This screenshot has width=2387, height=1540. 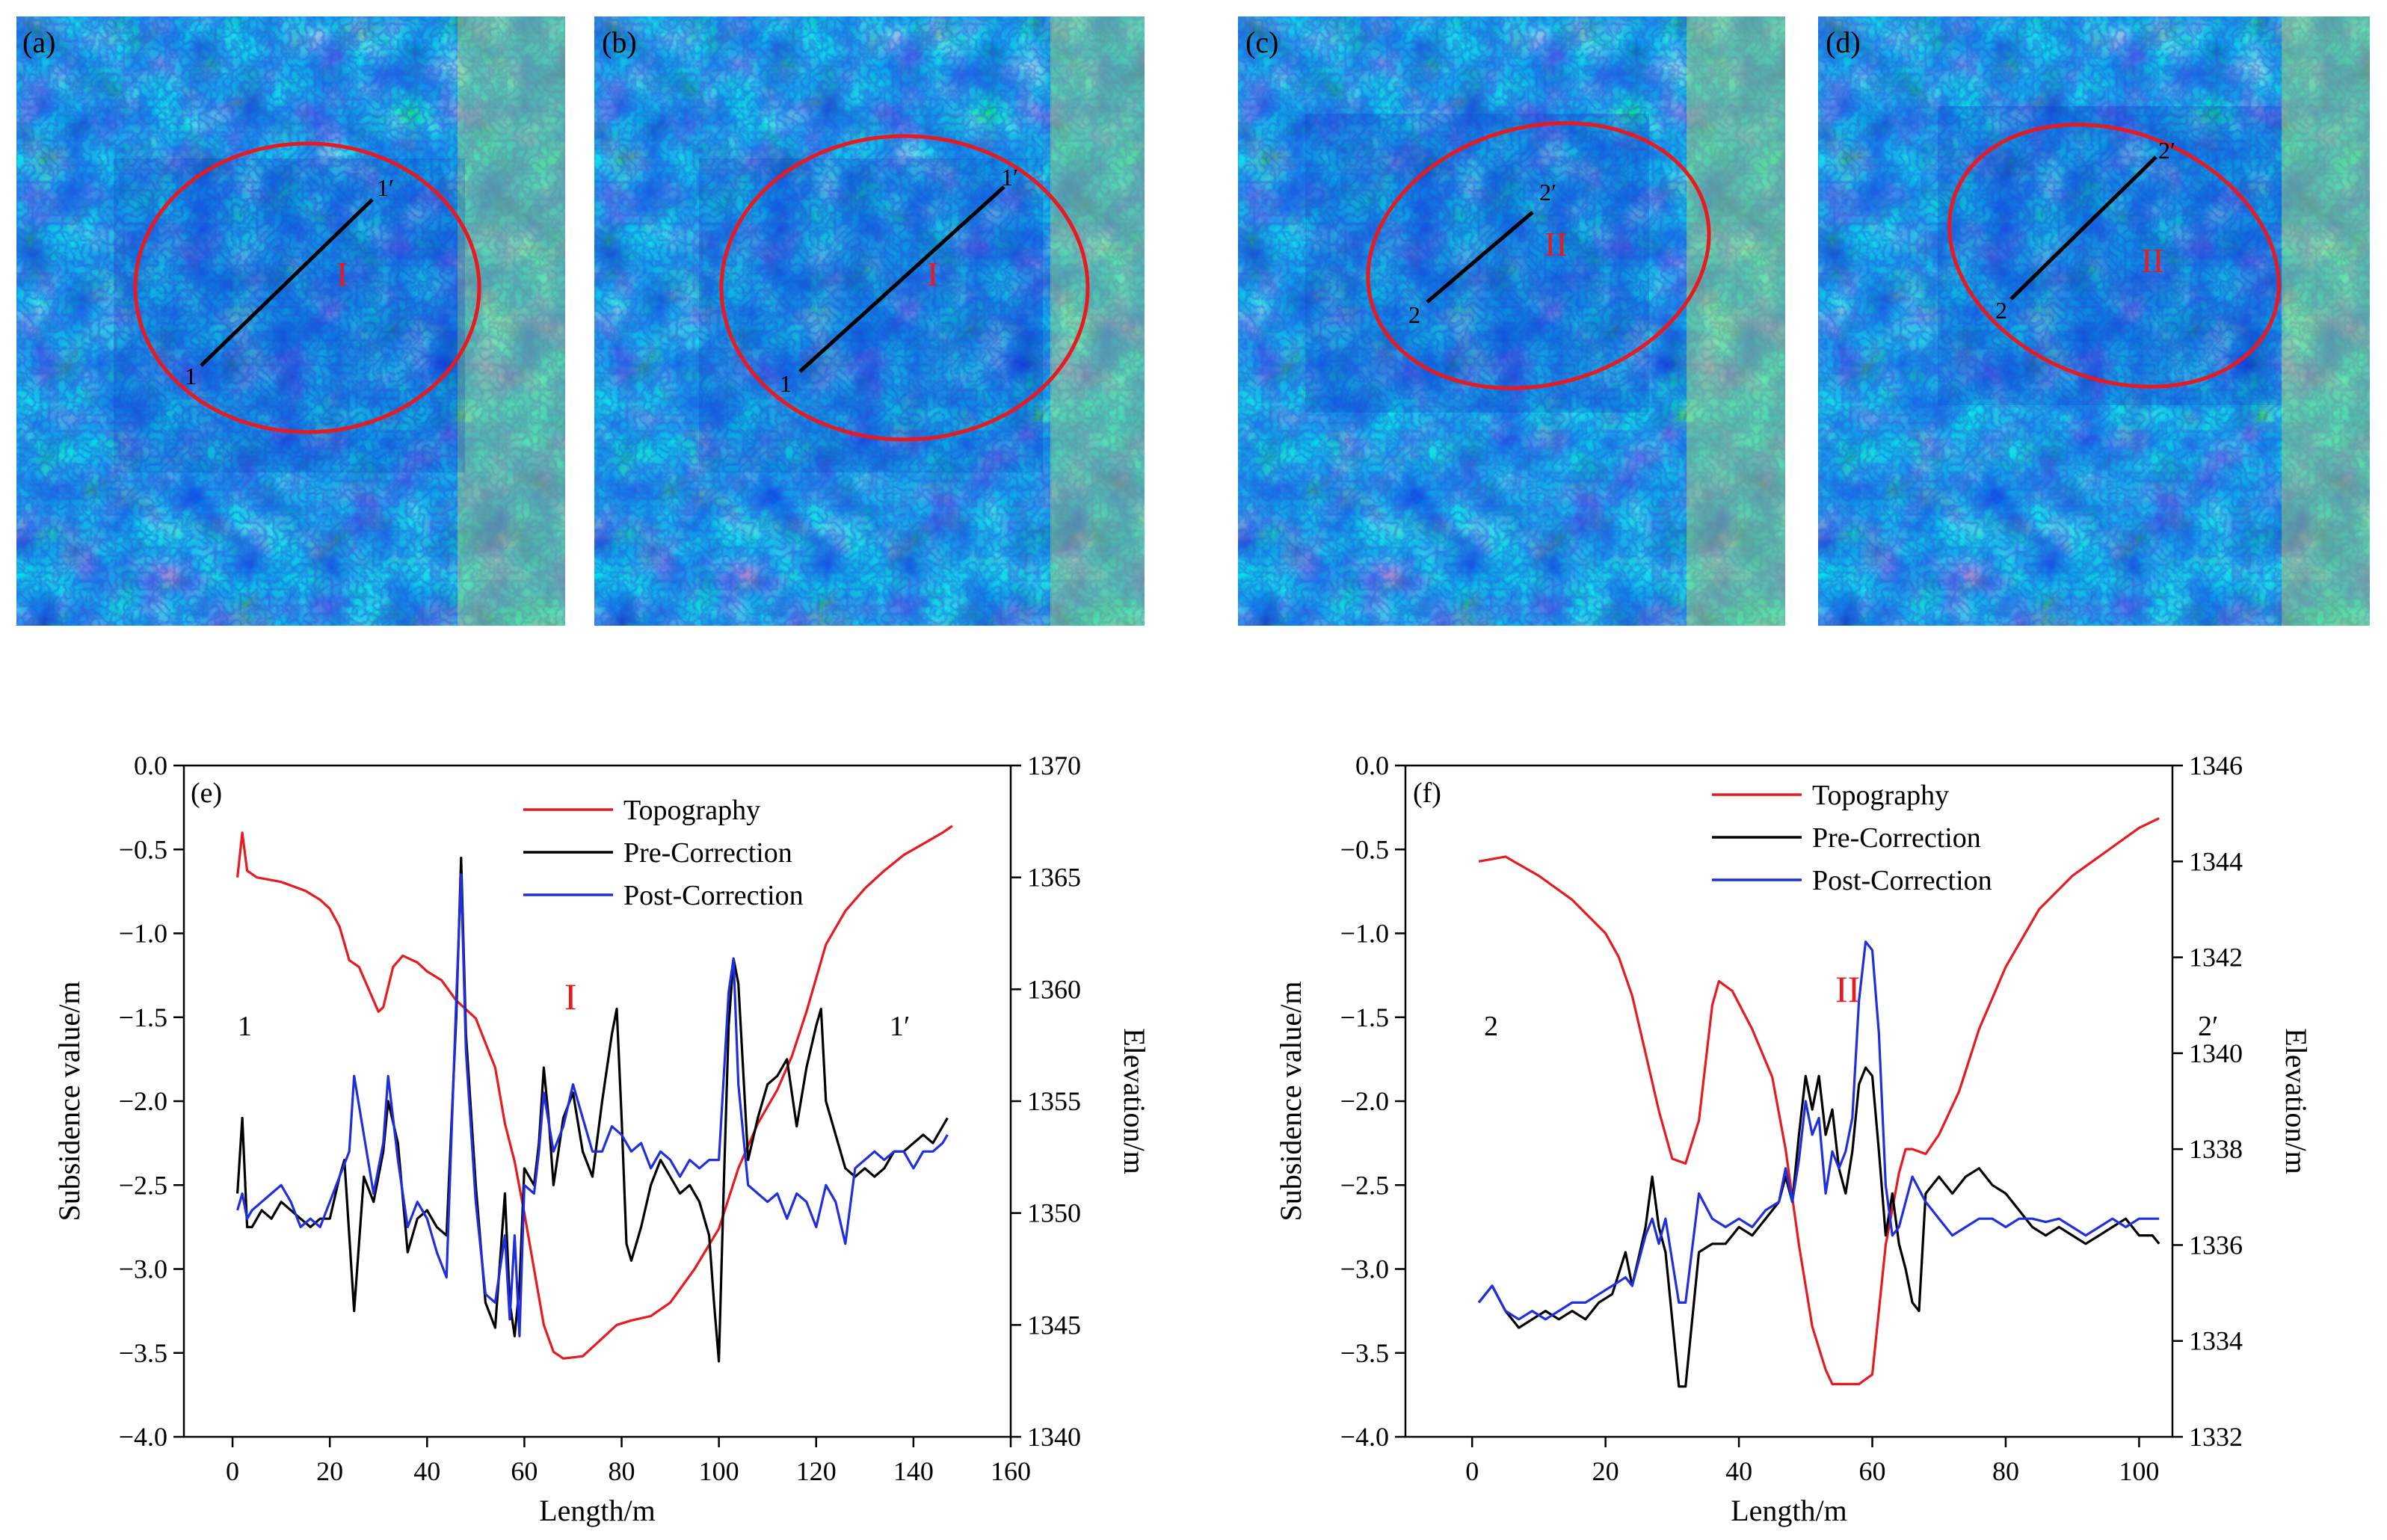 I want to click on zone-label: II, so click(x=1556, y=244).